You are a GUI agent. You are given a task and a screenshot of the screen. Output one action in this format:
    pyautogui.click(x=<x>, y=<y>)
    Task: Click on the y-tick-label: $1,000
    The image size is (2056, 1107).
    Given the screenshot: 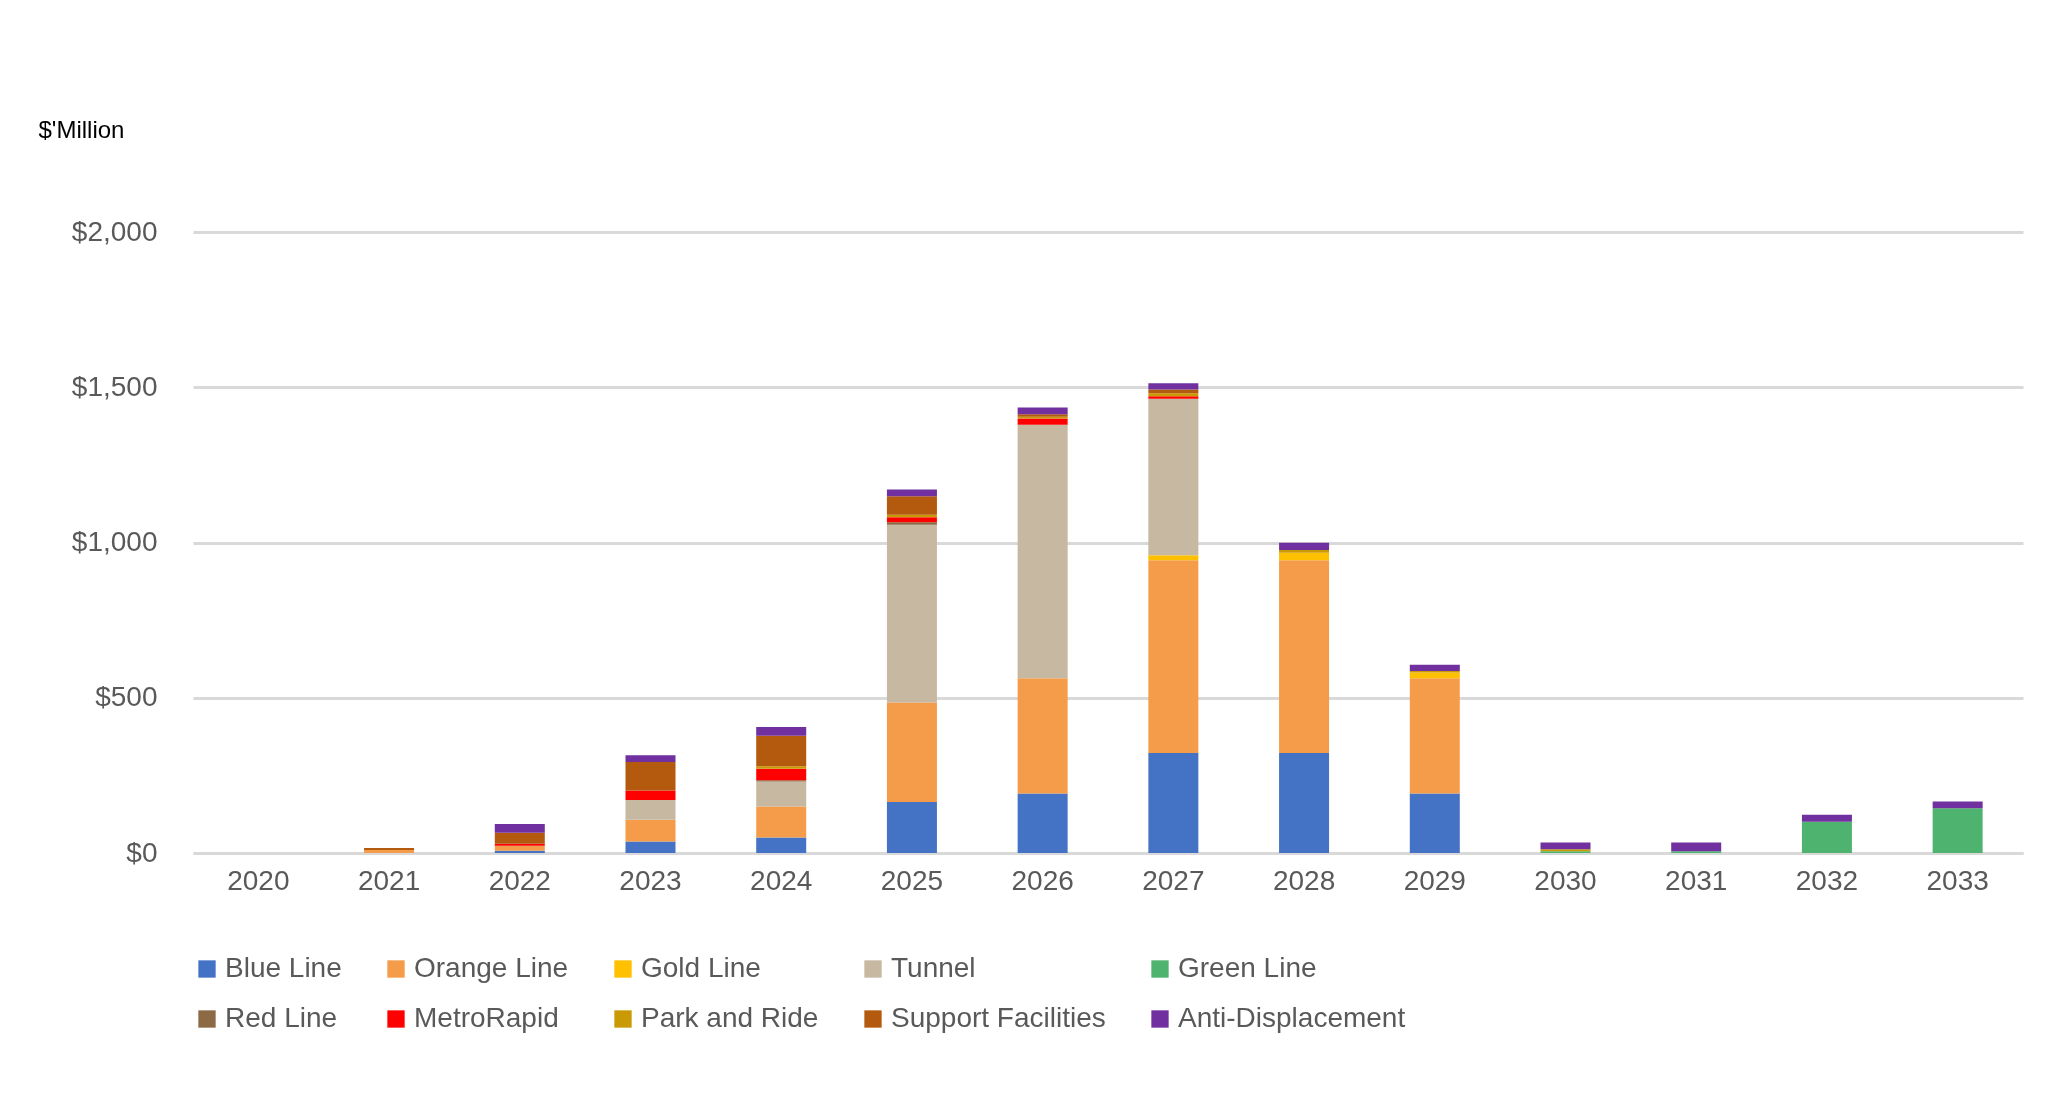 What is the action you would take?
    pyautogui.click(x=114, y=541)
    